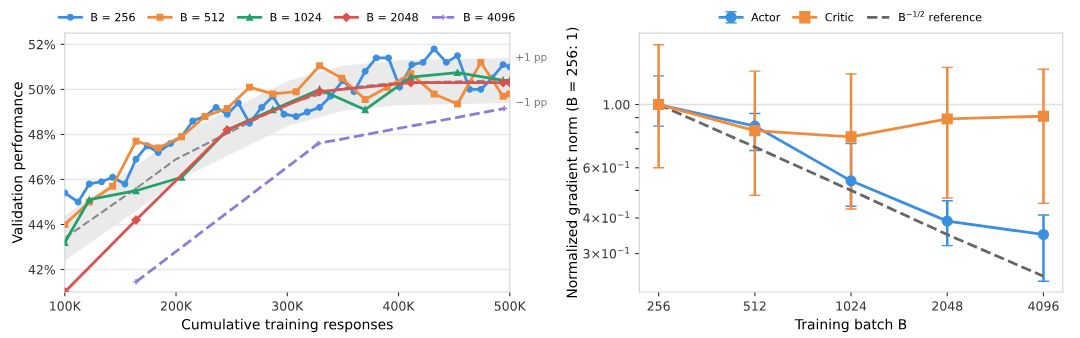 Image resolution: width=1080 pixels, height=338 pixels. I want to click on x-tick-label: 2048, so click(947, 306).